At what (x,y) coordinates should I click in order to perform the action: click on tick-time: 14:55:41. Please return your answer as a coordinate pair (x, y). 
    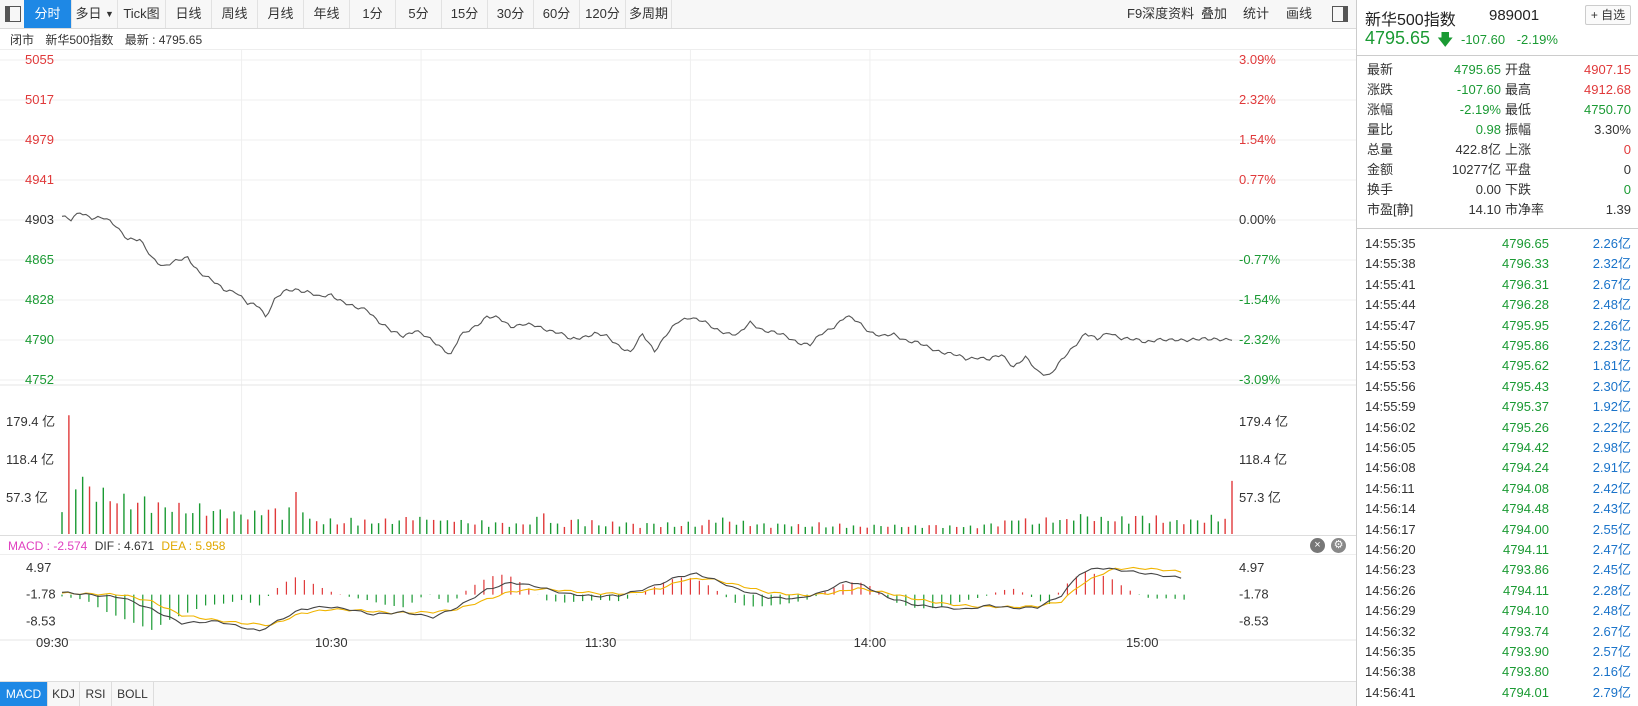
    Looking at the image, I should click on (1390, 284).